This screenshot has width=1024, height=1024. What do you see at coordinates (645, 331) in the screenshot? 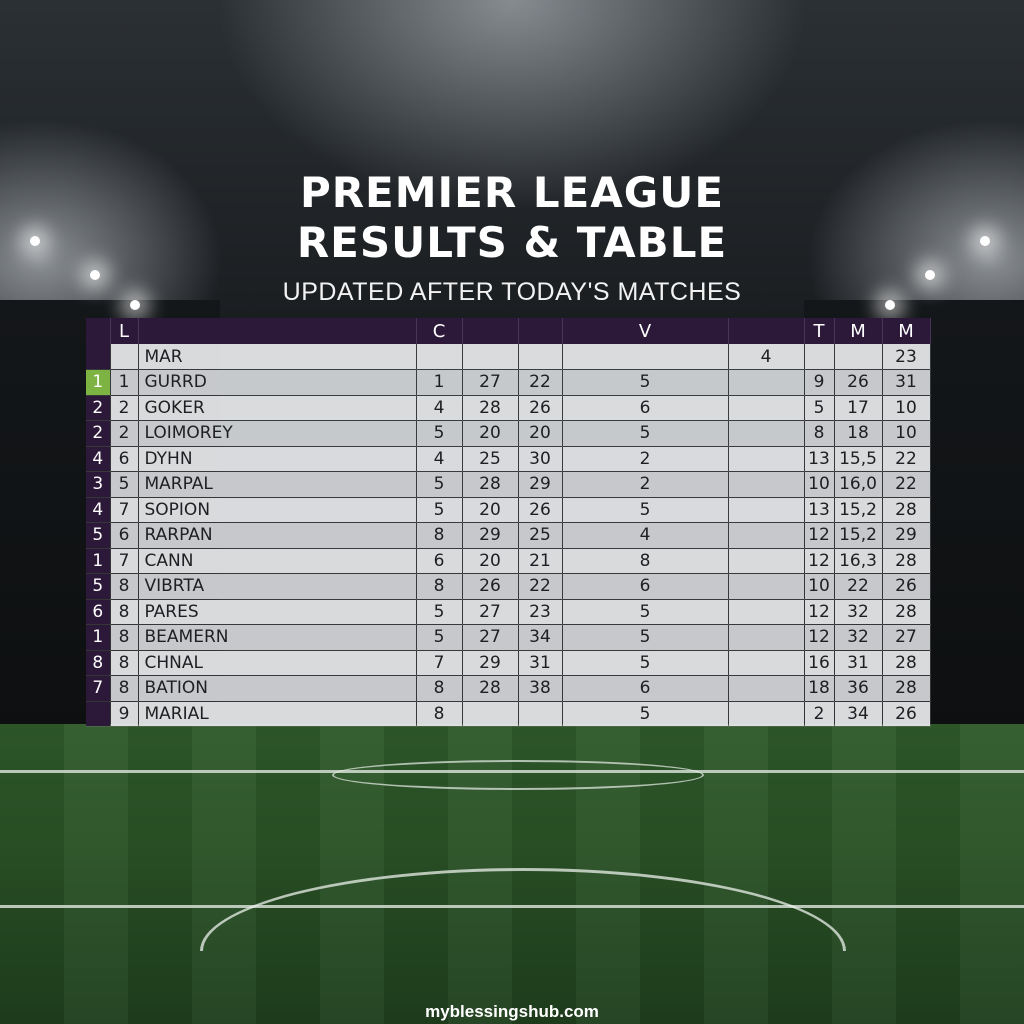
I see `column-header: V` at bounding box center [645, 331].